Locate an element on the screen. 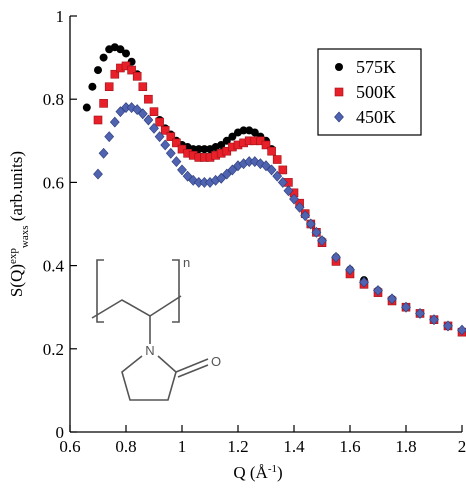 The image size is (466, 490). backbone-bond is located at coordinates (136, 307).